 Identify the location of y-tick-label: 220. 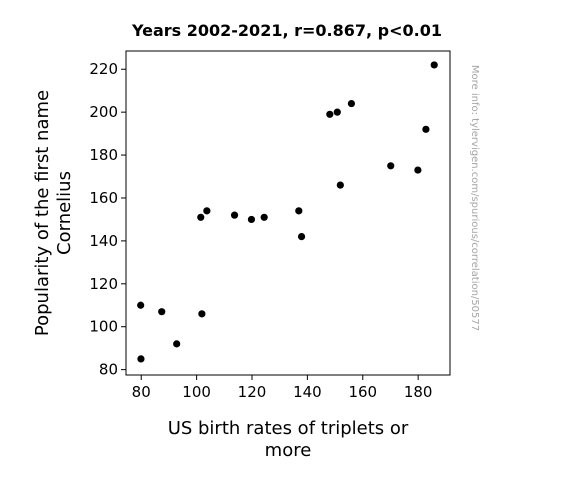
(103, 69).